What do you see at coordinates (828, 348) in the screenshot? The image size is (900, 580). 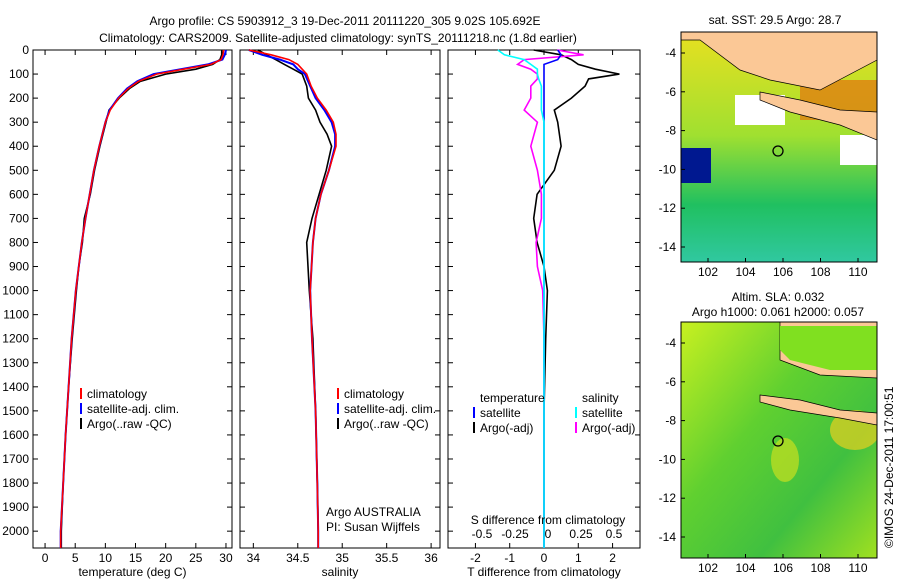 I see `sla-field-east` at bounding box center [828, 348].